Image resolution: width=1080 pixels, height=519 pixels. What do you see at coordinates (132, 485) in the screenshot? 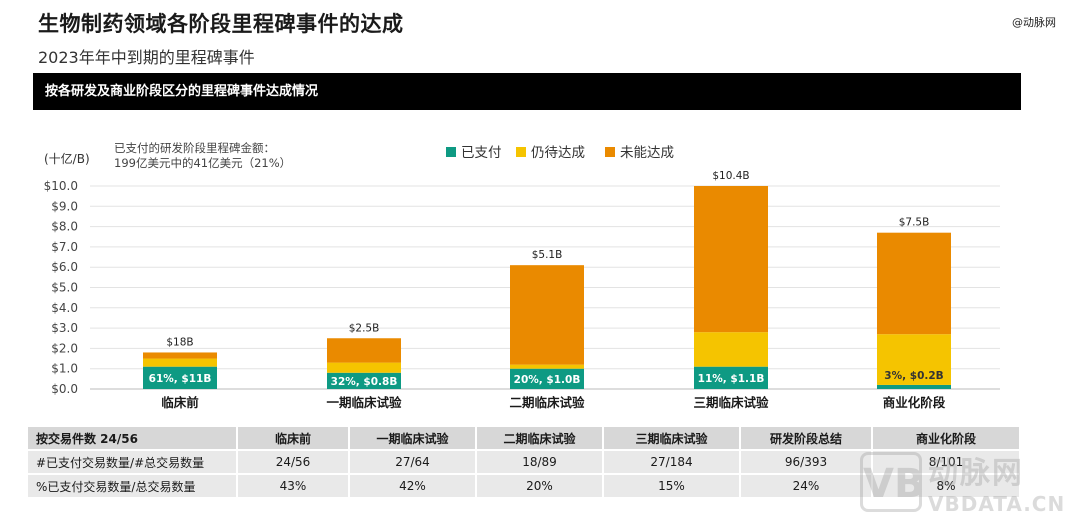
I see `table-cell: %已支付交易数量/总交易数量` at bounding box center [132, 485].